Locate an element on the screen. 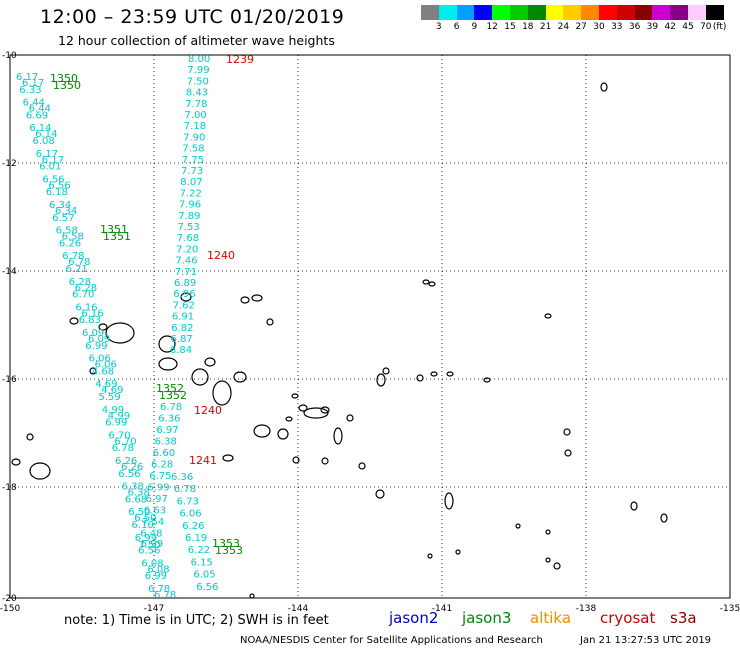 This screenshot has height=650, width=740. lon-tick-label: -144 is located at coordinates (298, 609).